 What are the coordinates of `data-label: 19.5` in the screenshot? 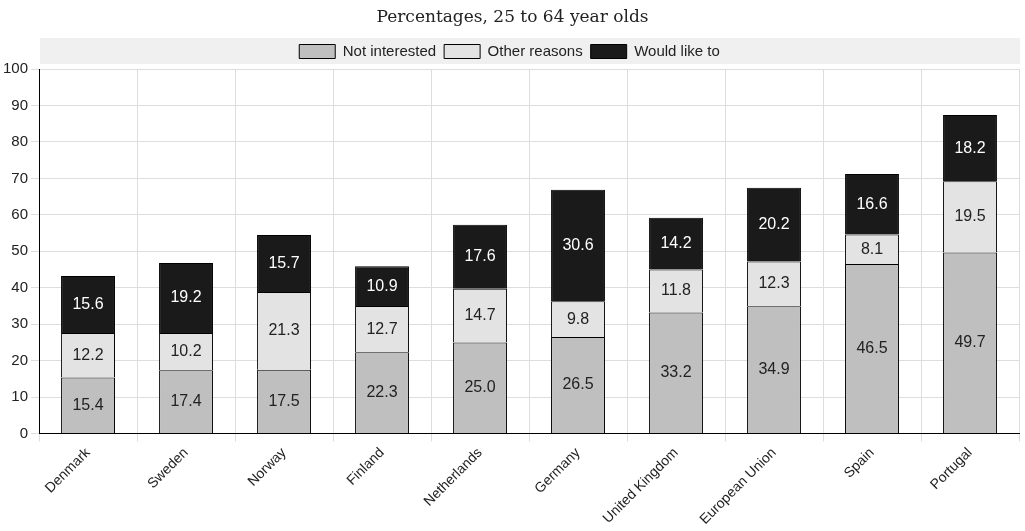 It's located at (970, 216).